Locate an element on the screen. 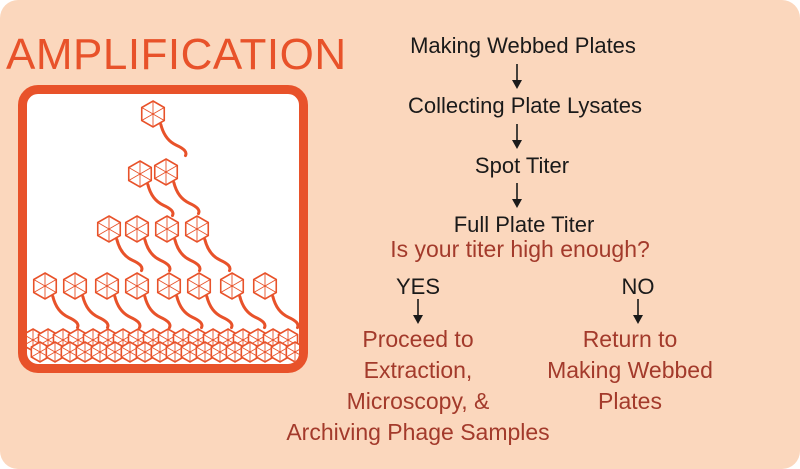 This screenshot has width=800, height=469. step-collecting-plate-lysates: Collecting Plate Lysates is located at coordinates (525, 105).